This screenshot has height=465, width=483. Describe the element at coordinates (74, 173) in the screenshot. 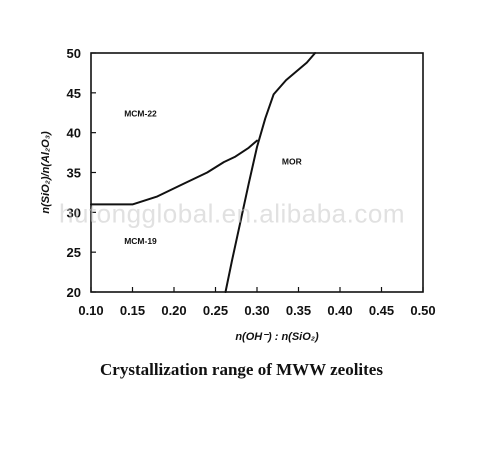

I see `y-tick-label: 35` at that location.